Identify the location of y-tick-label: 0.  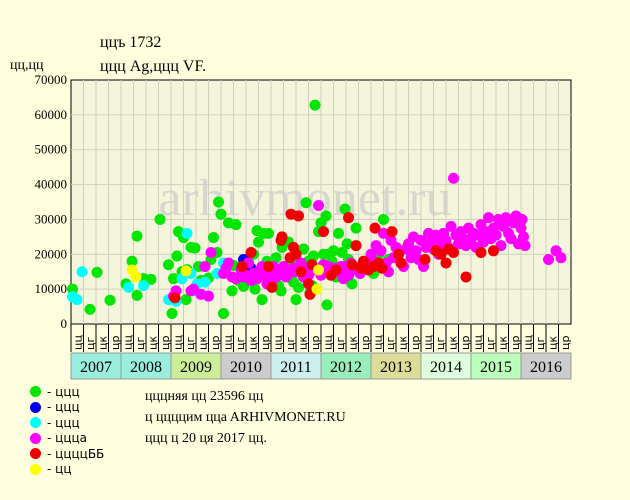
(64, 323).